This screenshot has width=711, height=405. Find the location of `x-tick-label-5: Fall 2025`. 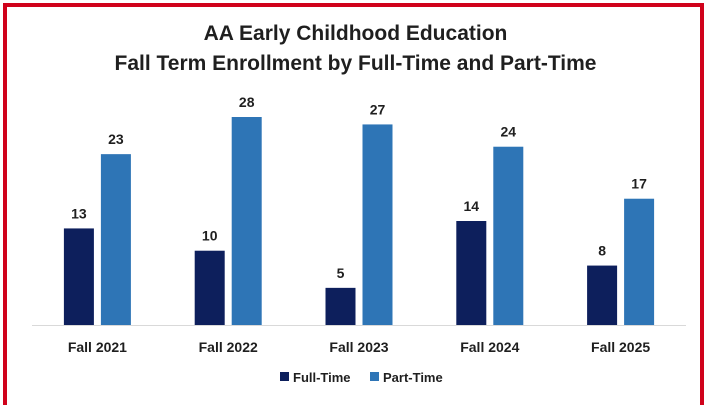

x-tick-label-5: Fall 2025 is located at coordinates (620, 347).